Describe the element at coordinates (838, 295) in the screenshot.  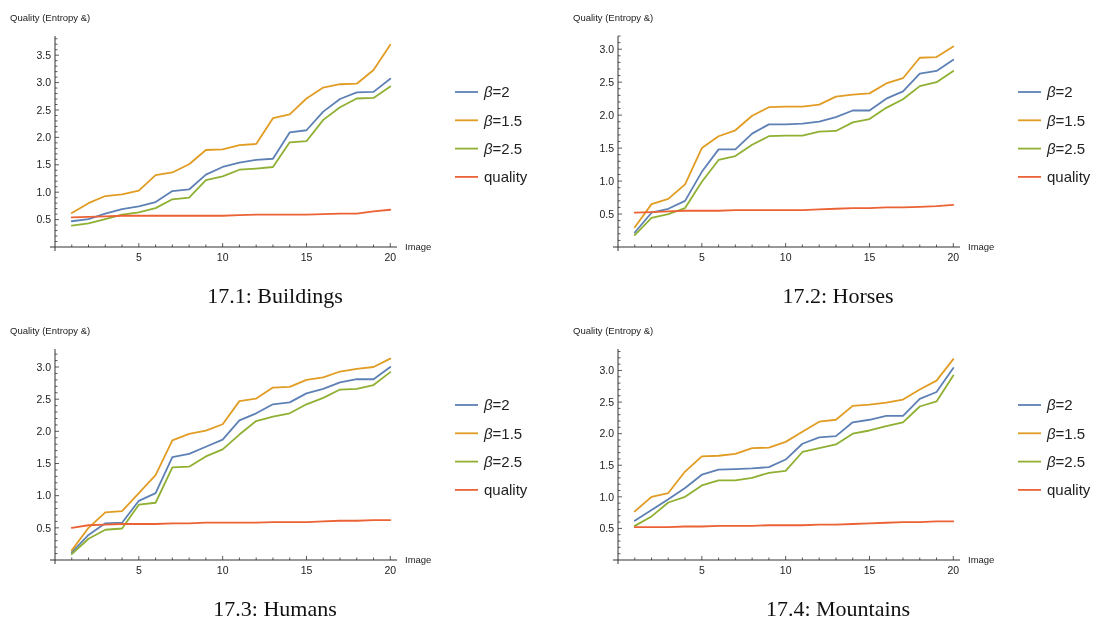
I see `text: 17.2: Horses` at that location.